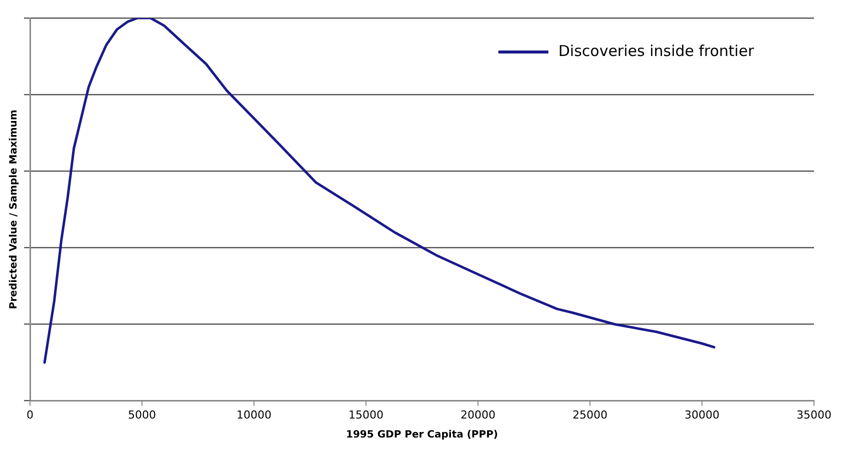  What do you see at coordinates (366, 415) in the screenshot?
I see `x-tick-label: 15000` at bounding box center [366, 415].